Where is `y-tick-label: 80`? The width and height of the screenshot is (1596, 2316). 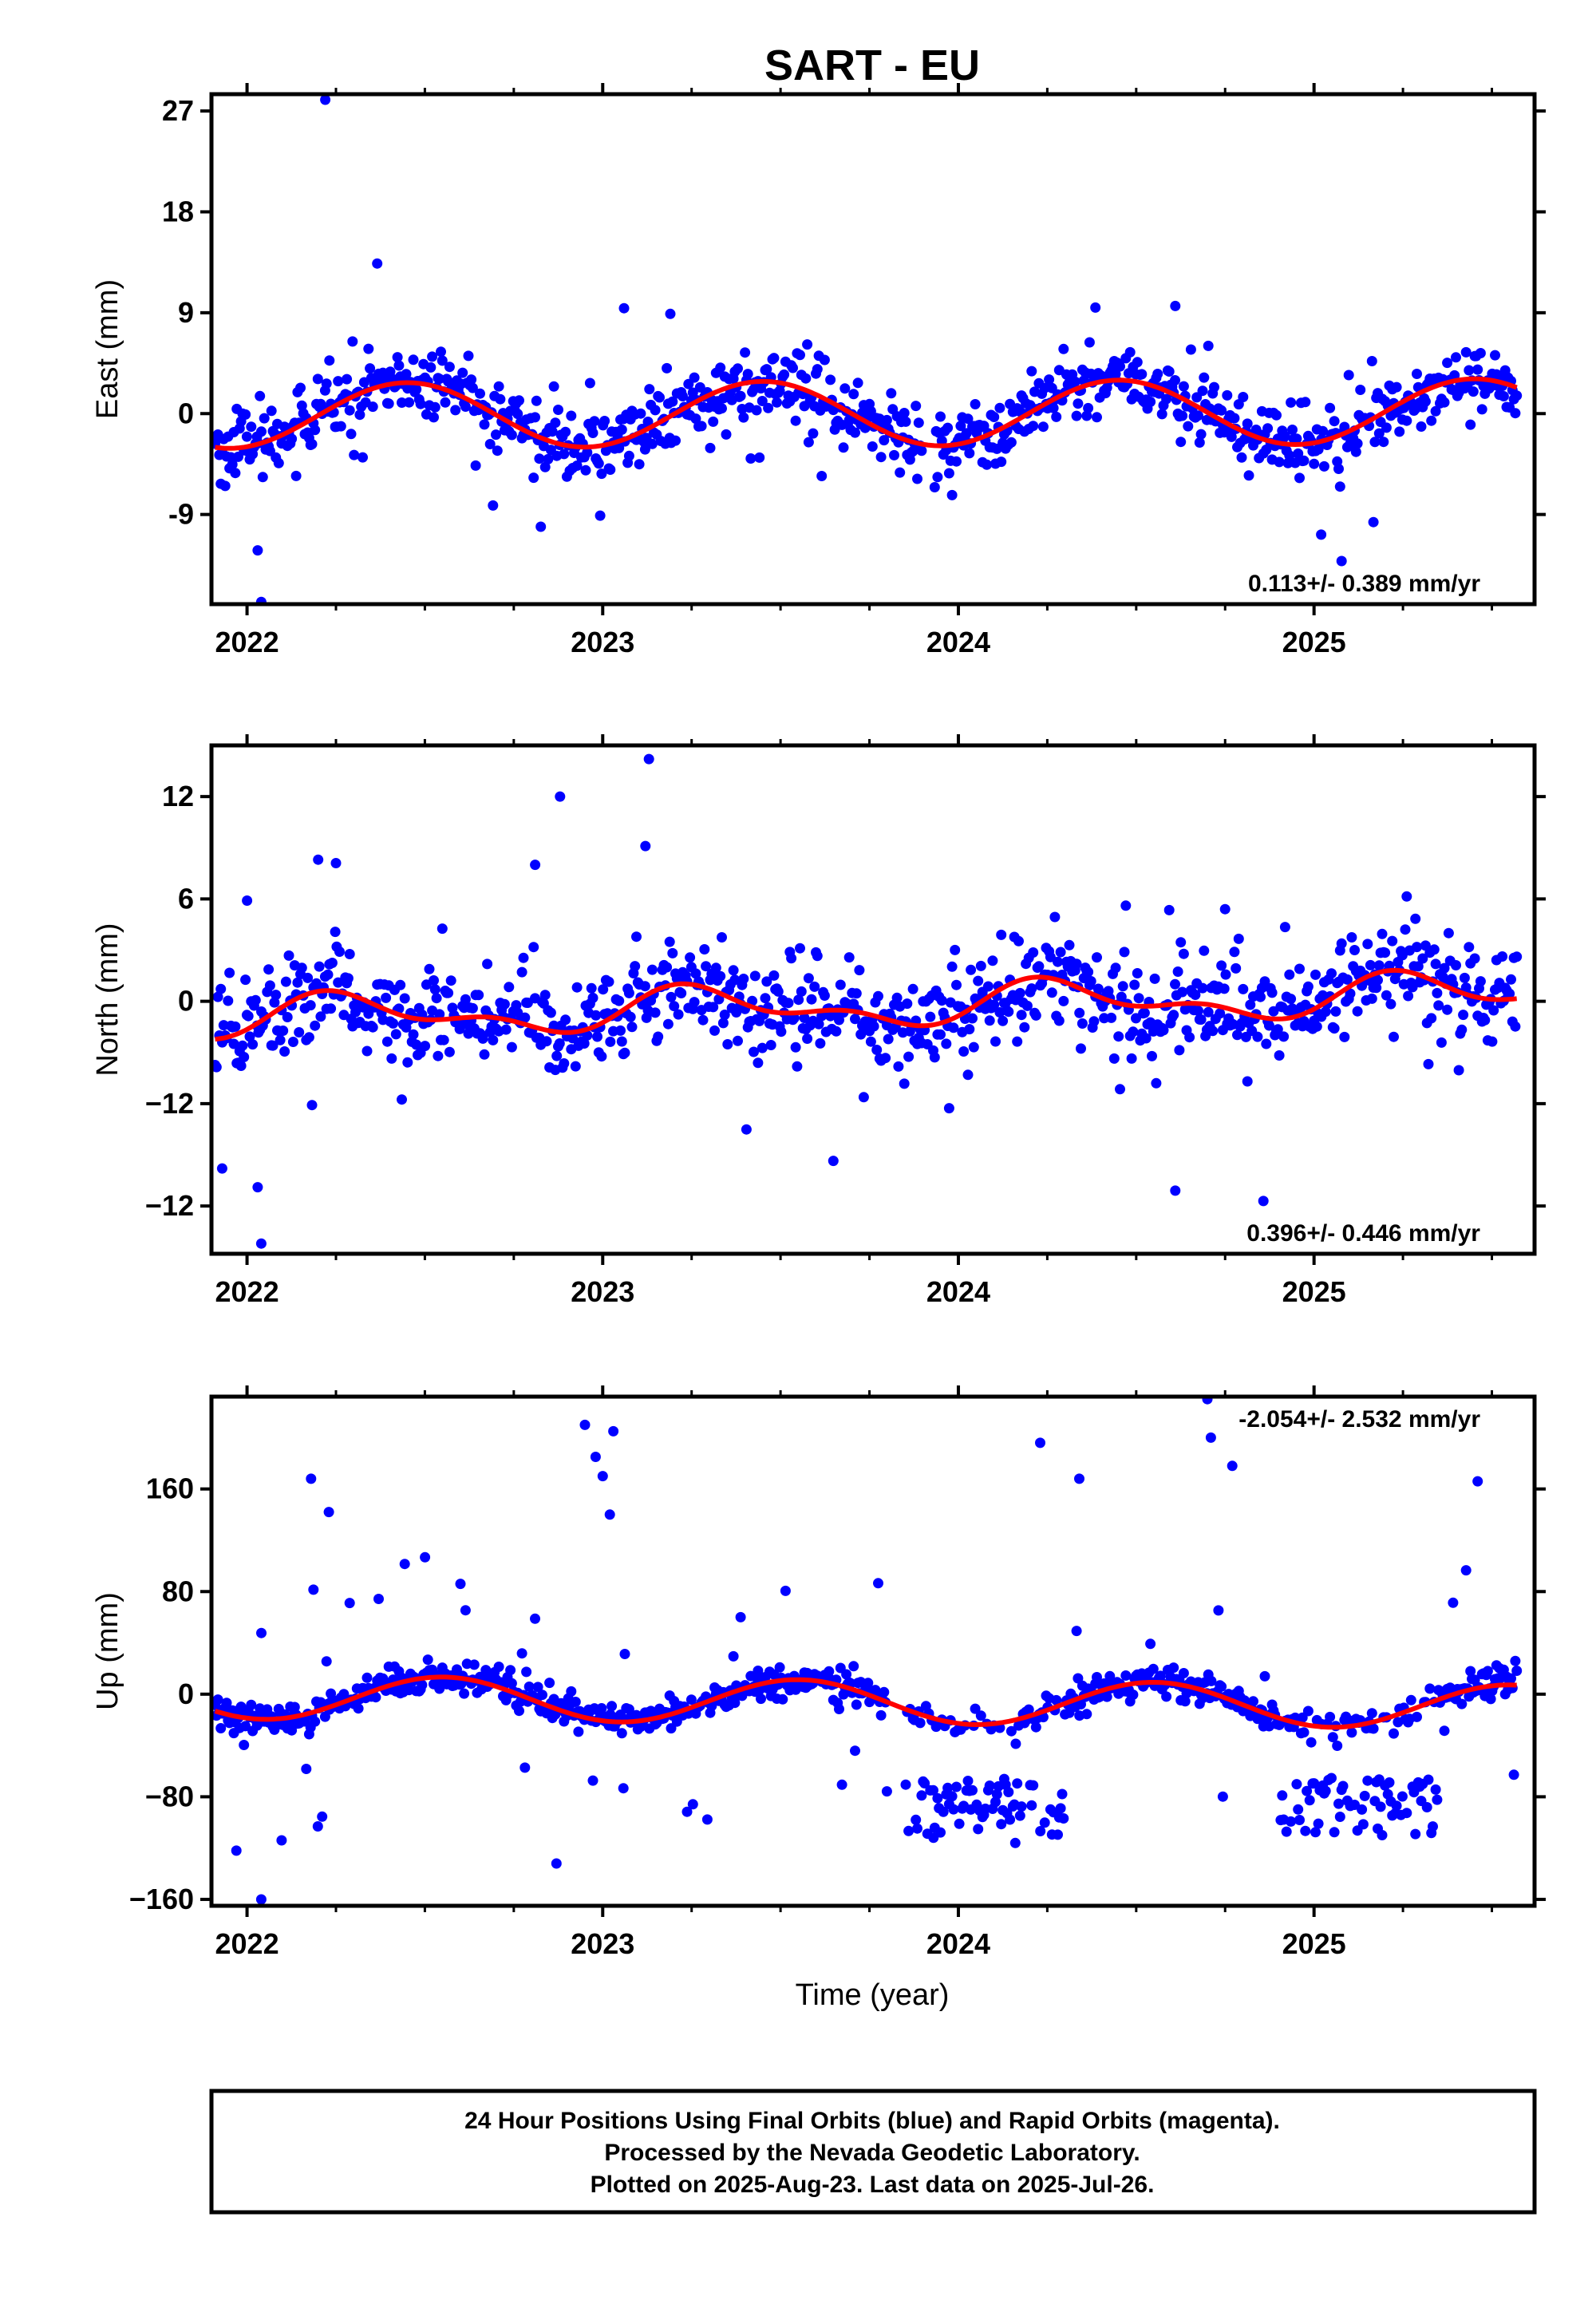 y-tick-label: 80 is located at coordinates (178, 1591).